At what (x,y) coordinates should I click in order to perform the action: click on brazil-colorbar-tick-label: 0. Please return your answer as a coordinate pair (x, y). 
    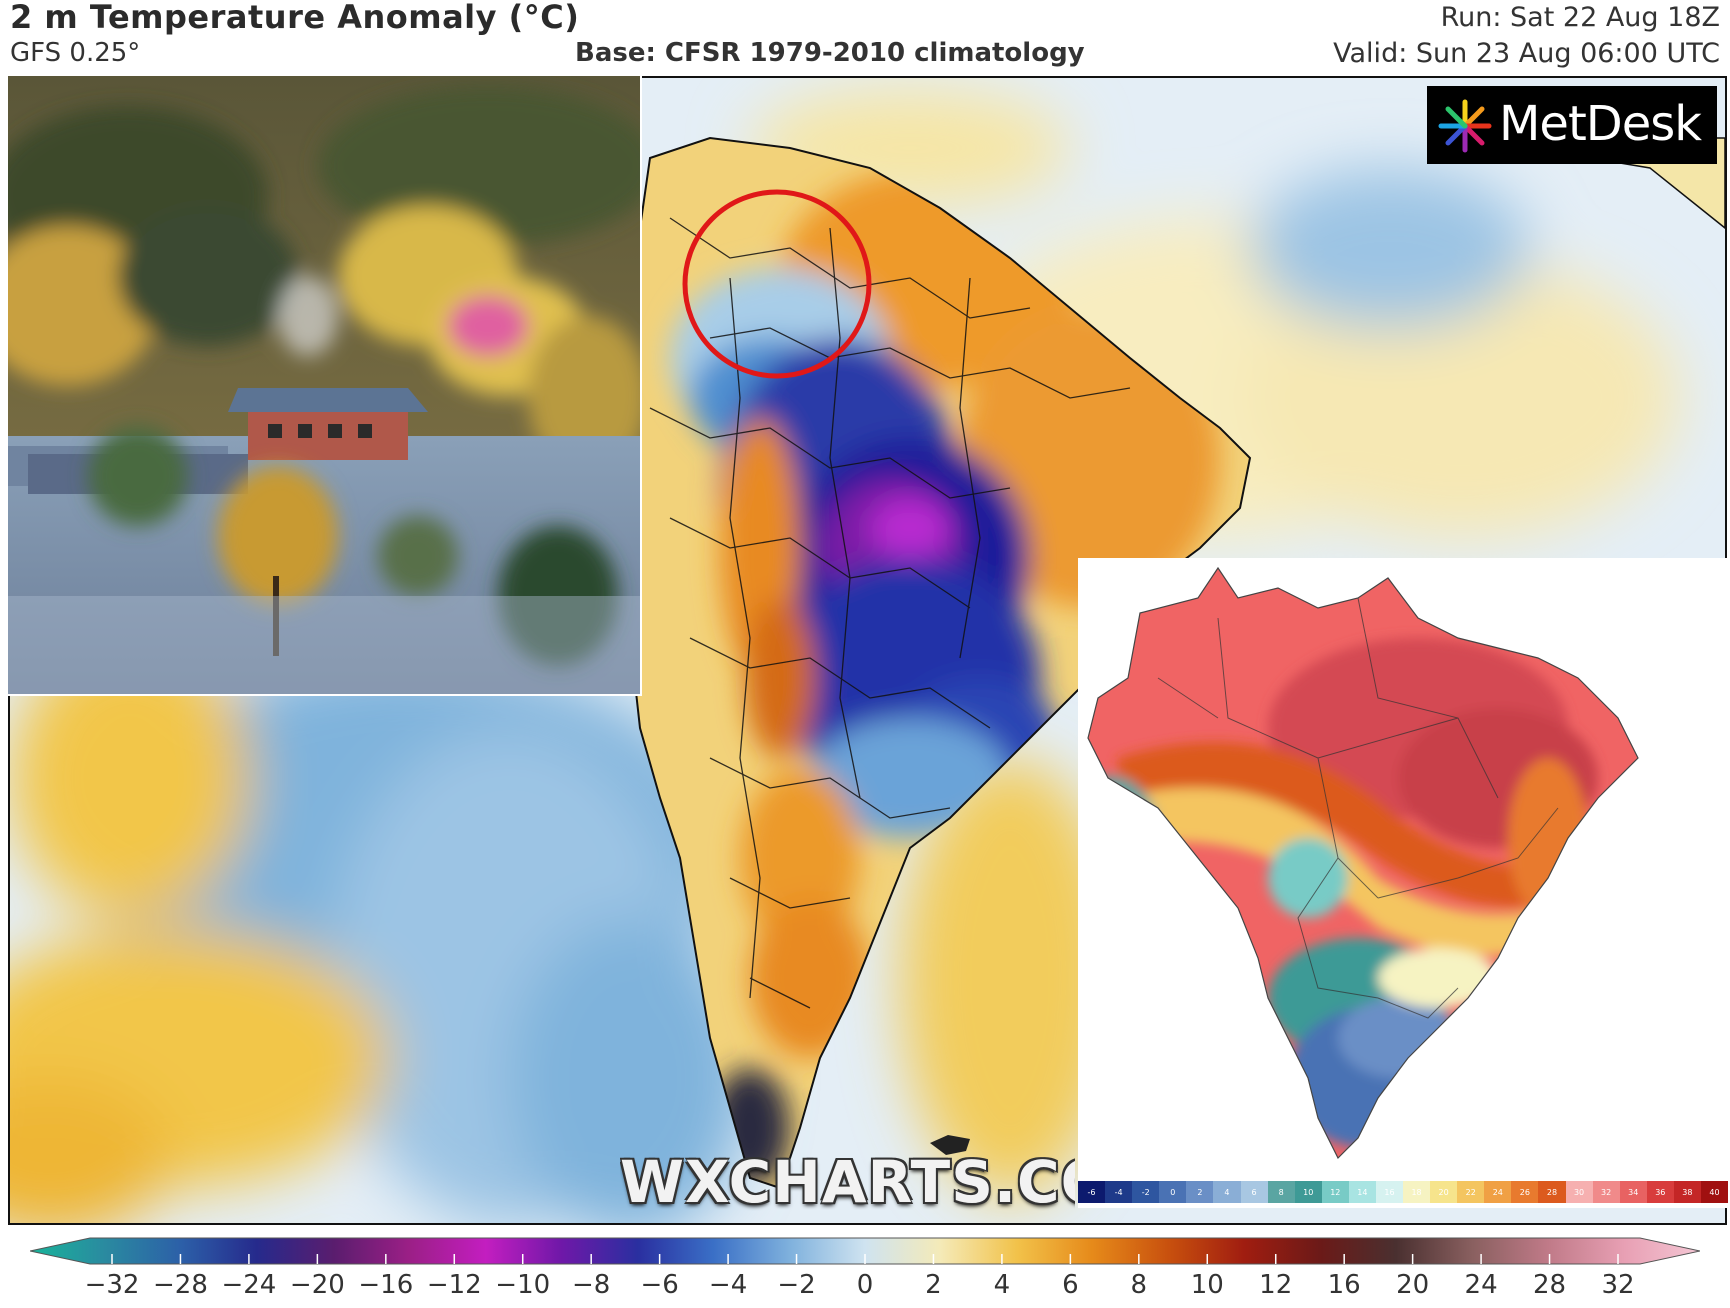
    Looking at the image, I should click on (1173, 1192).